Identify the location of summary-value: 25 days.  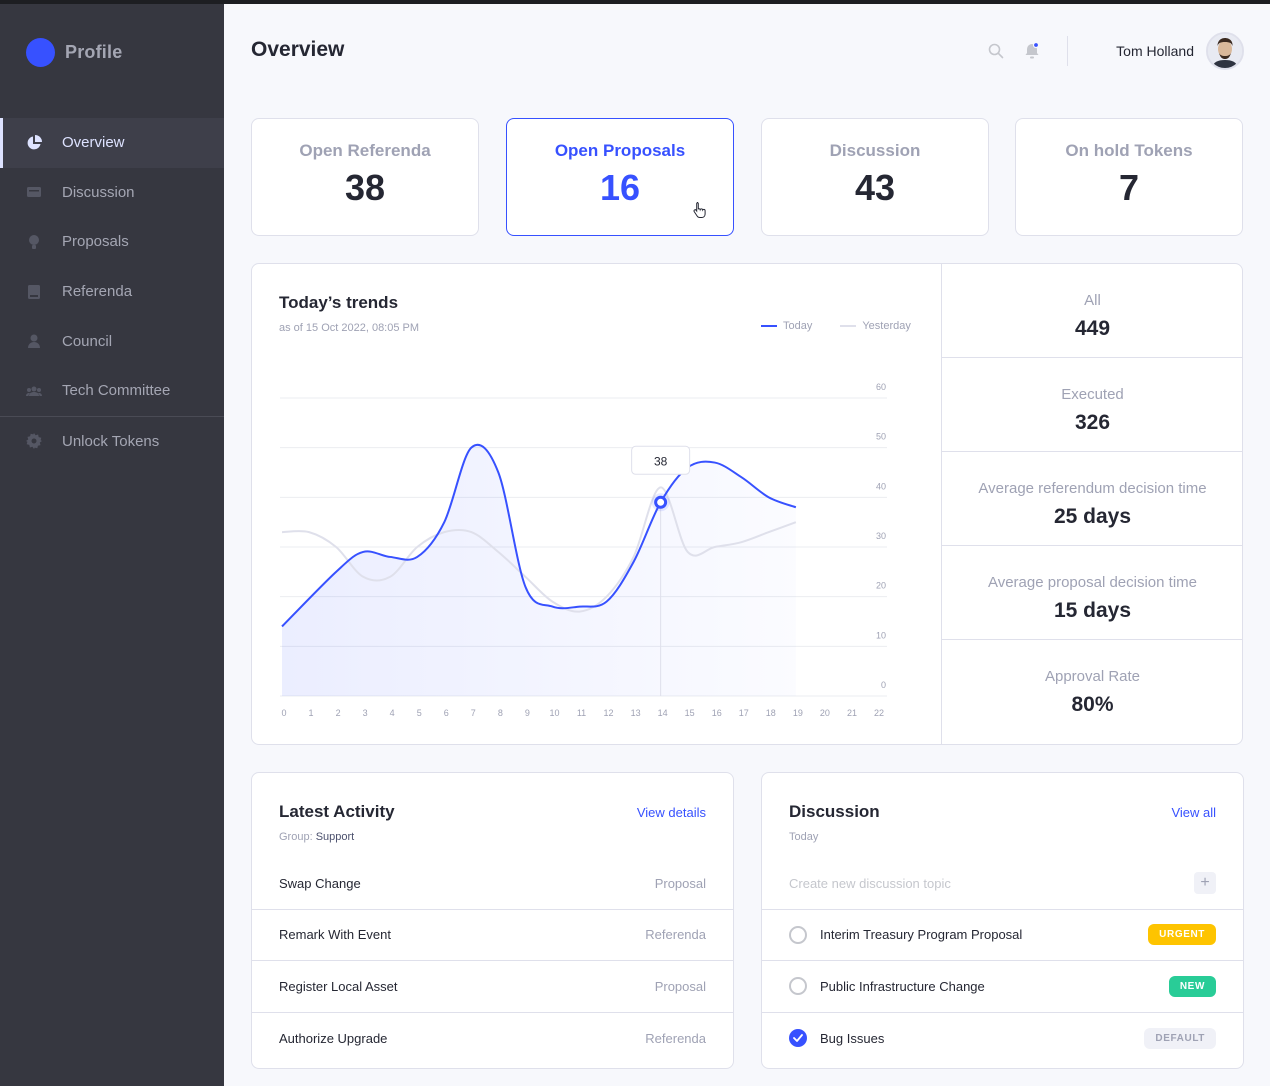
(1092, 516).